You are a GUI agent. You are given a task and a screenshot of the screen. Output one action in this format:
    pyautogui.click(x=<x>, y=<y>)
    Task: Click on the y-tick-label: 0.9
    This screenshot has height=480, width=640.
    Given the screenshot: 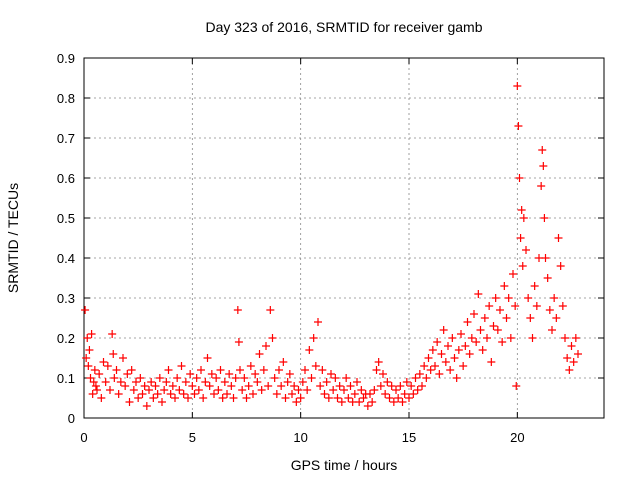 What is the action you would take?
    pyautogui.click(x=66, y=58)
    